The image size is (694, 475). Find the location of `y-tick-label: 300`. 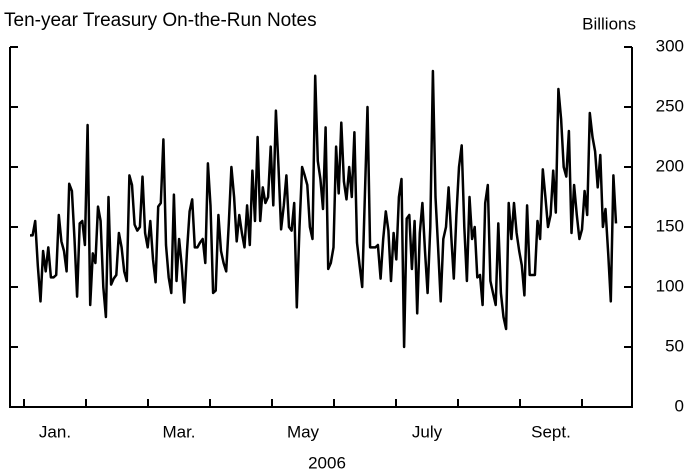

y-tick-label: 300 is located at coordinates (670, 45).